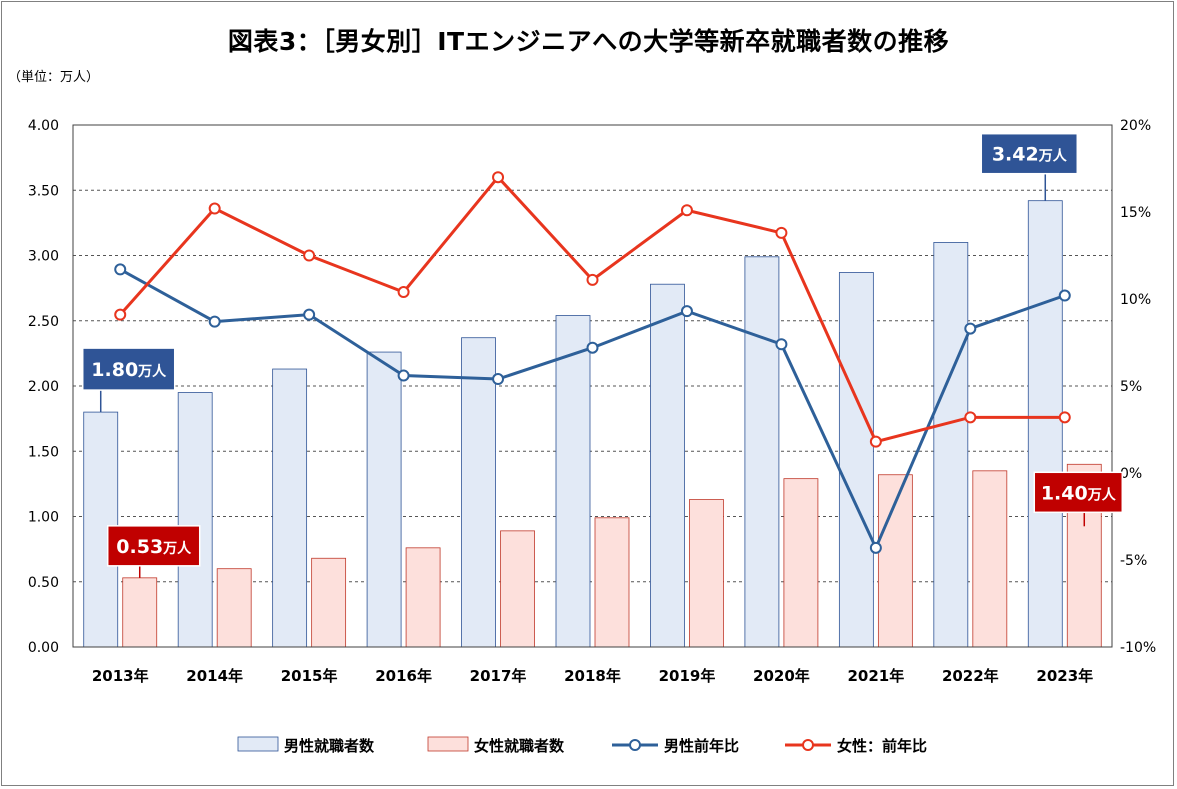  Describe the element at coordinates (582, 745) in the screenshot. I see `legend: 男性就職者数 女性就職者数 男性前年比 女性：前年比` at that location.